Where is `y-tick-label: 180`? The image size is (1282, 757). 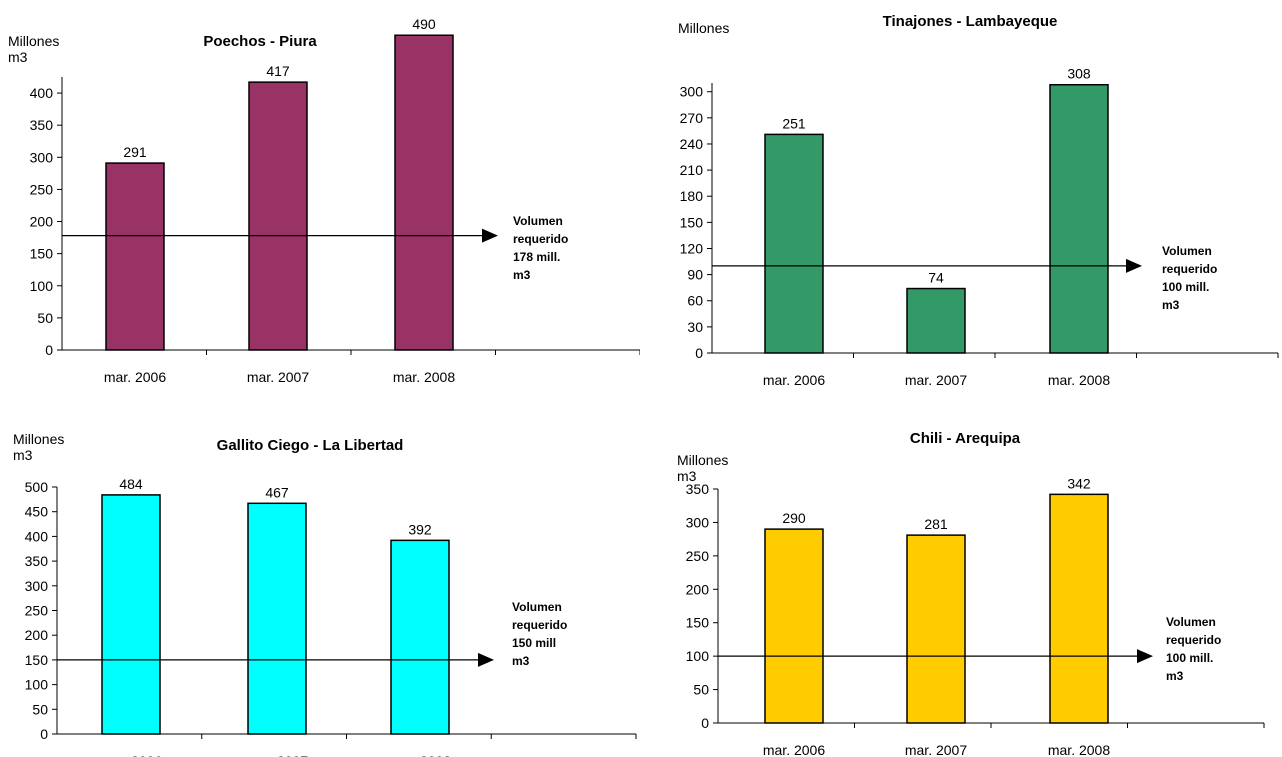
y-tick-label: 180 is located at coordinates (692, 196).